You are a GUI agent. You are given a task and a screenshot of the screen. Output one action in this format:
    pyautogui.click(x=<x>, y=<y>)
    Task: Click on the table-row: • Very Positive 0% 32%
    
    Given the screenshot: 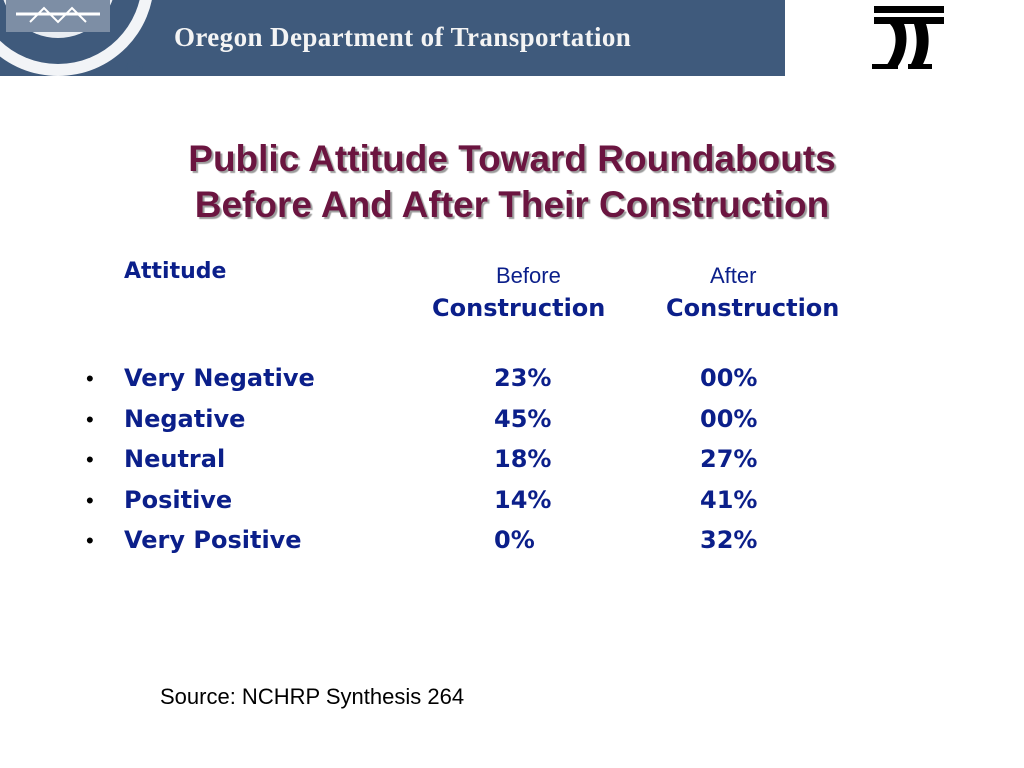 What is the action you would take?
    pyautogui.click(x=512, y=546)
    